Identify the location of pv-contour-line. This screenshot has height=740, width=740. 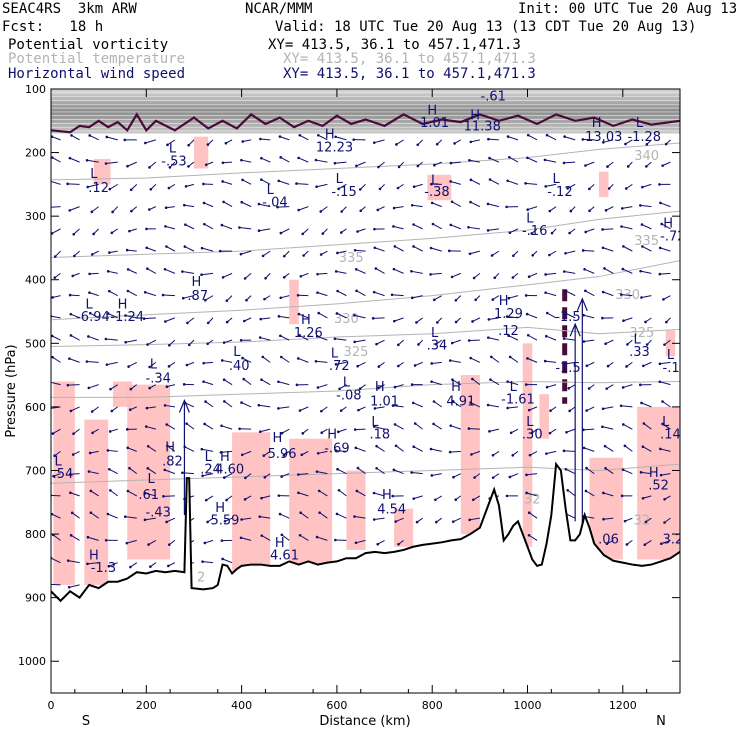
(365, 123).